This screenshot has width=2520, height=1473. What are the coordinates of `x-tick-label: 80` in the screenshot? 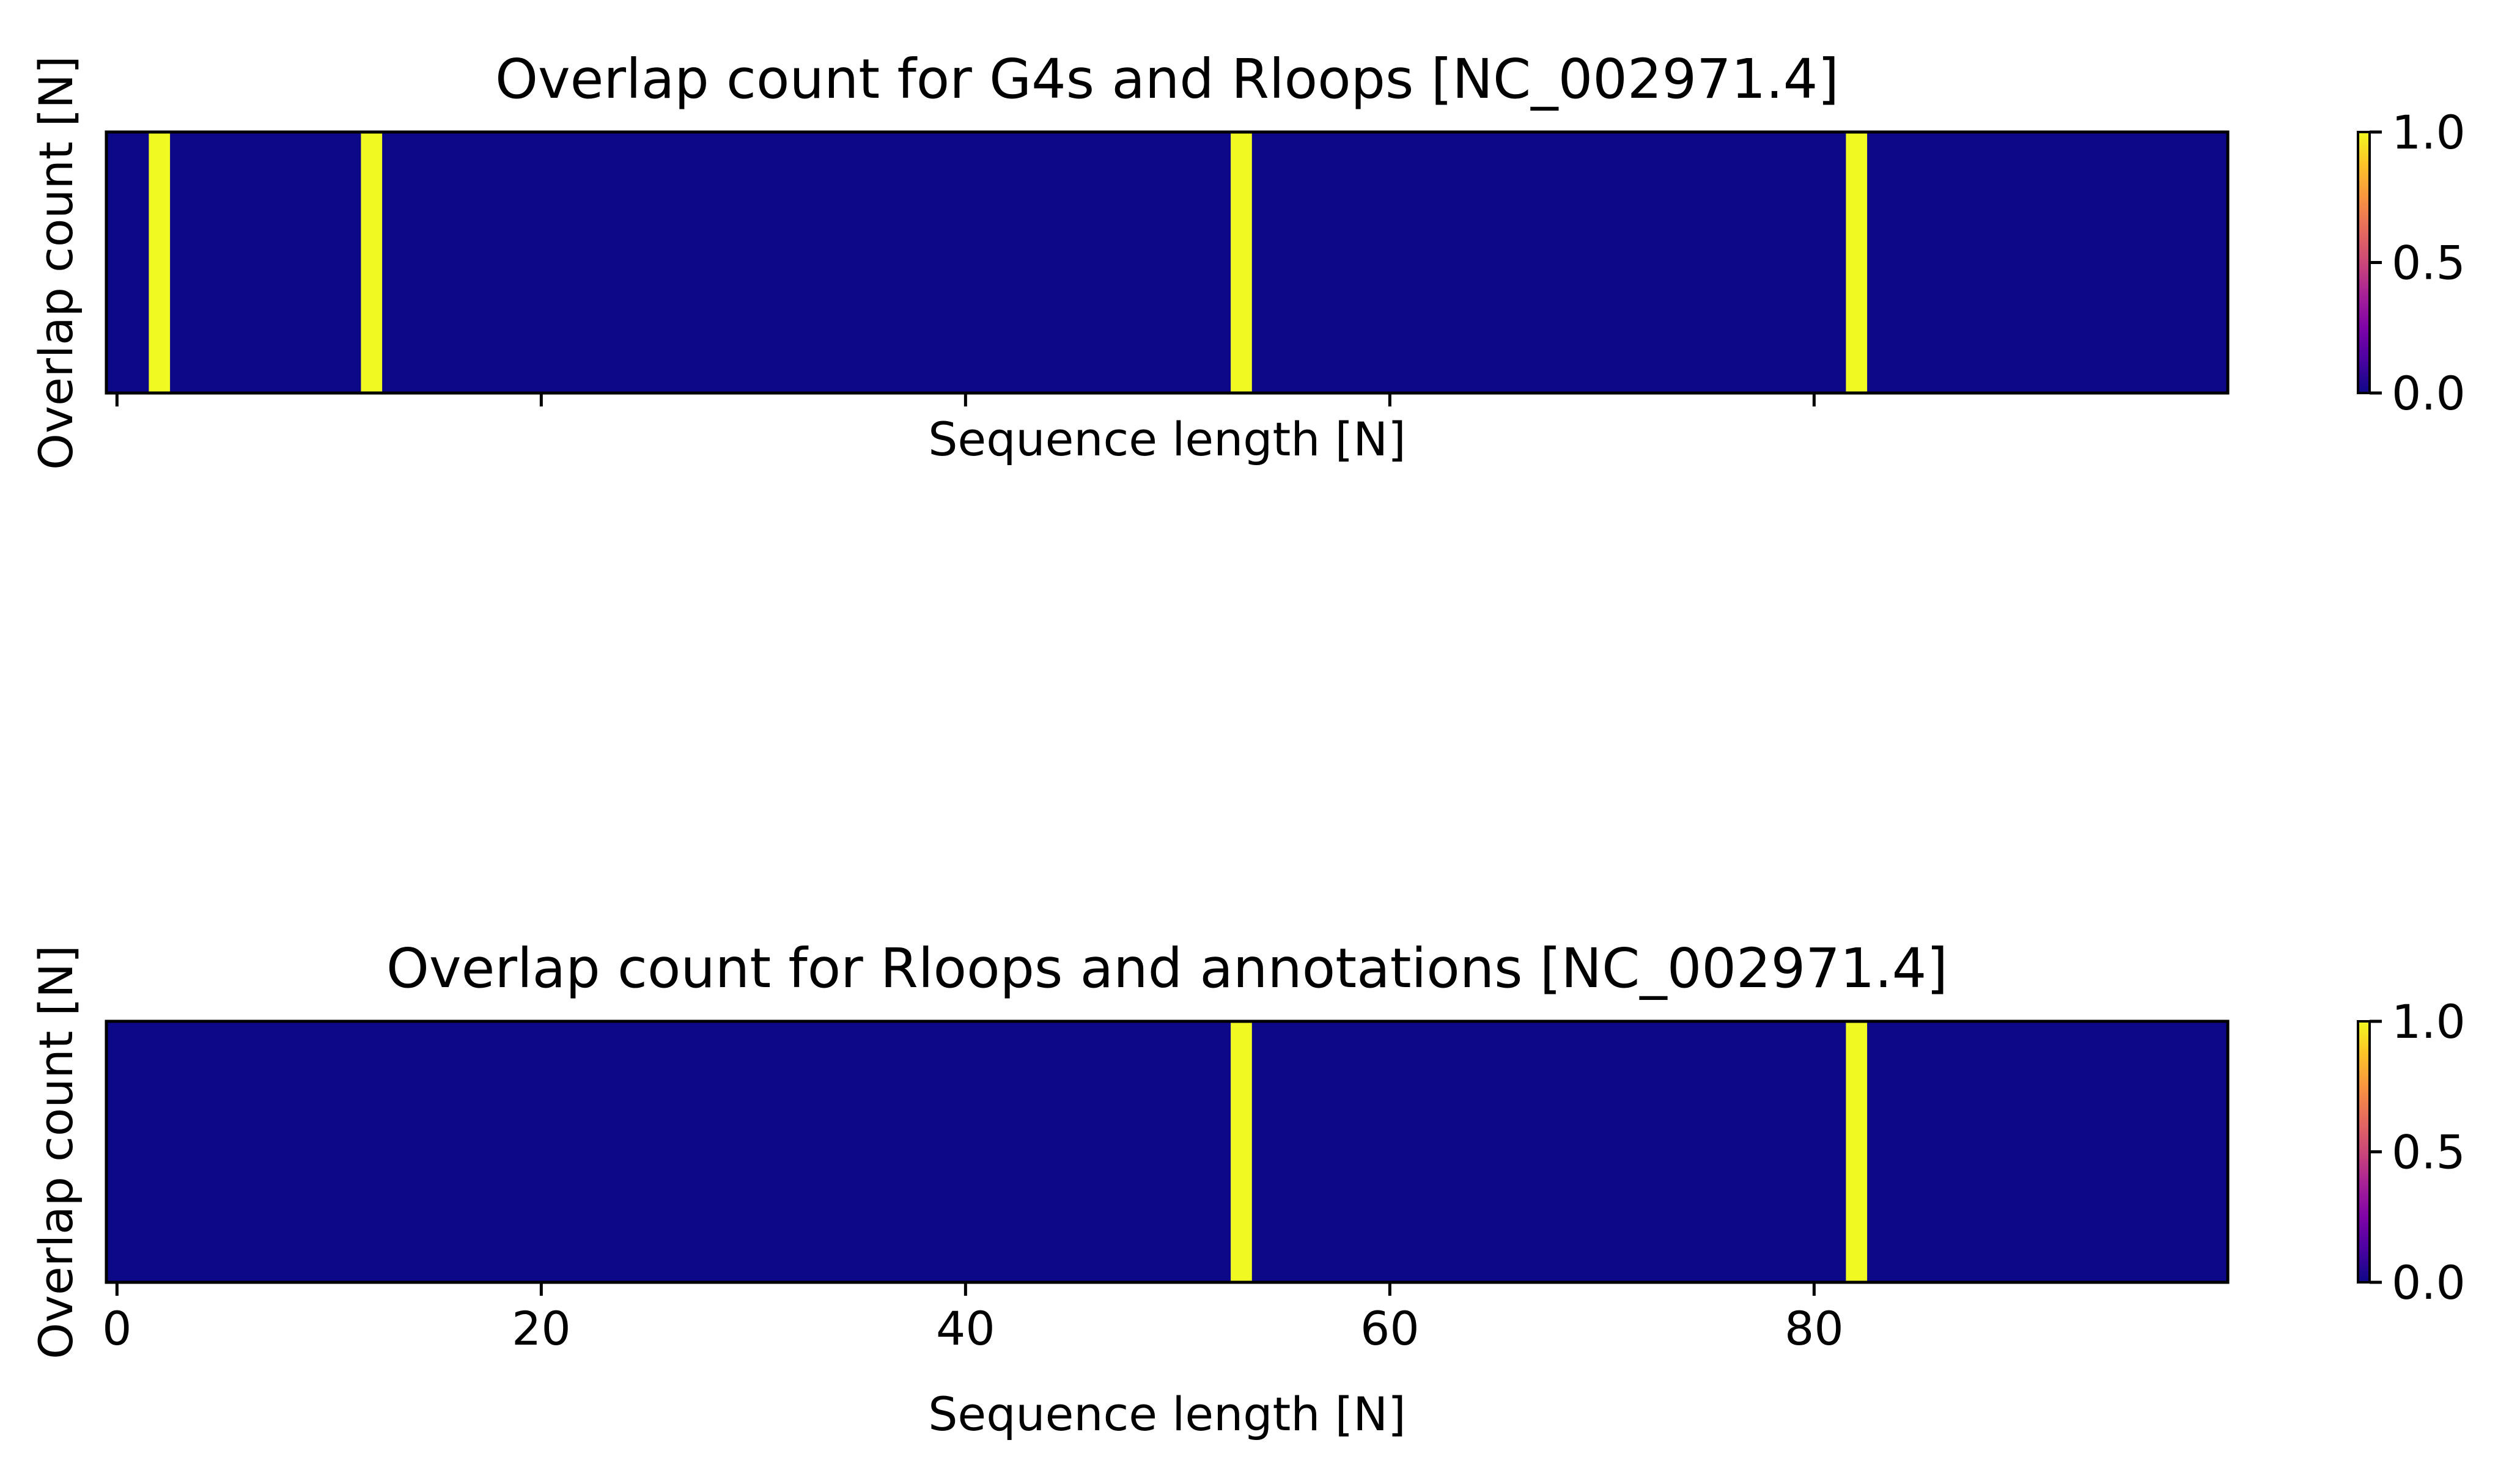 It's located at (1814, 1328).